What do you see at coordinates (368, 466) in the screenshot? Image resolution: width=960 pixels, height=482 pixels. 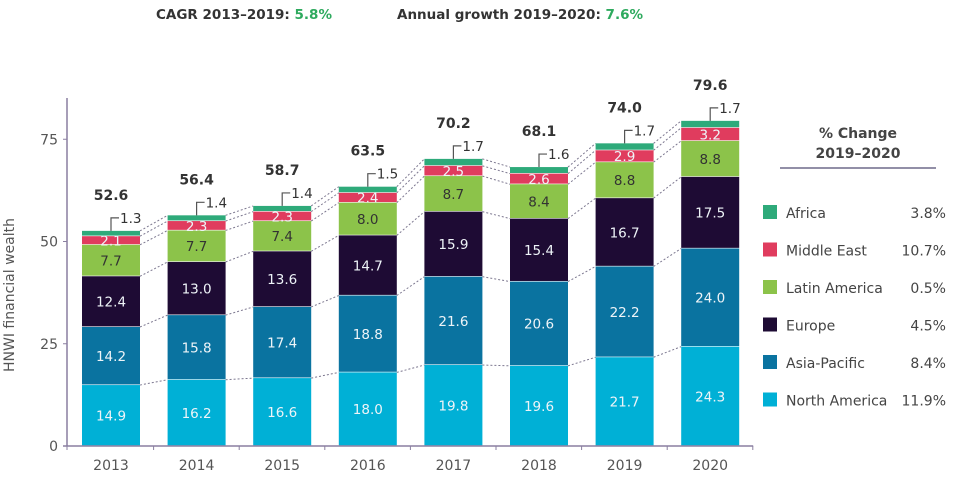 I see `x-tick-label: 2016` at bounding box center [368, 466].